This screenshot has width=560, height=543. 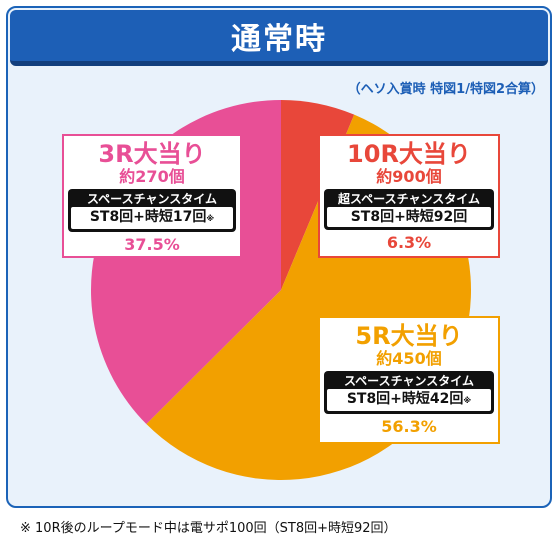 I want to click on mode-detail-10r: ST8回+時短92回, so click(x=409, y=217).